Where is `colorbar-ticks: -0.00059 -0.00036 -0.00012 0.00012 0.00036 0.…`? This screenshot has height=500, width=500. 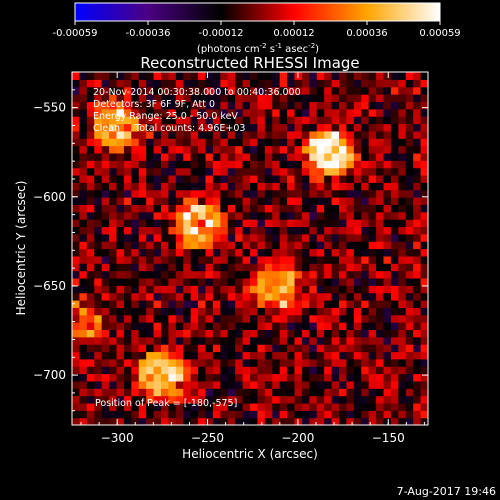 colorbar-ticks: -0.00059 -0.00036 -0.00012 0.00012 0.00036 0.… is located at coordinates (257, 30).